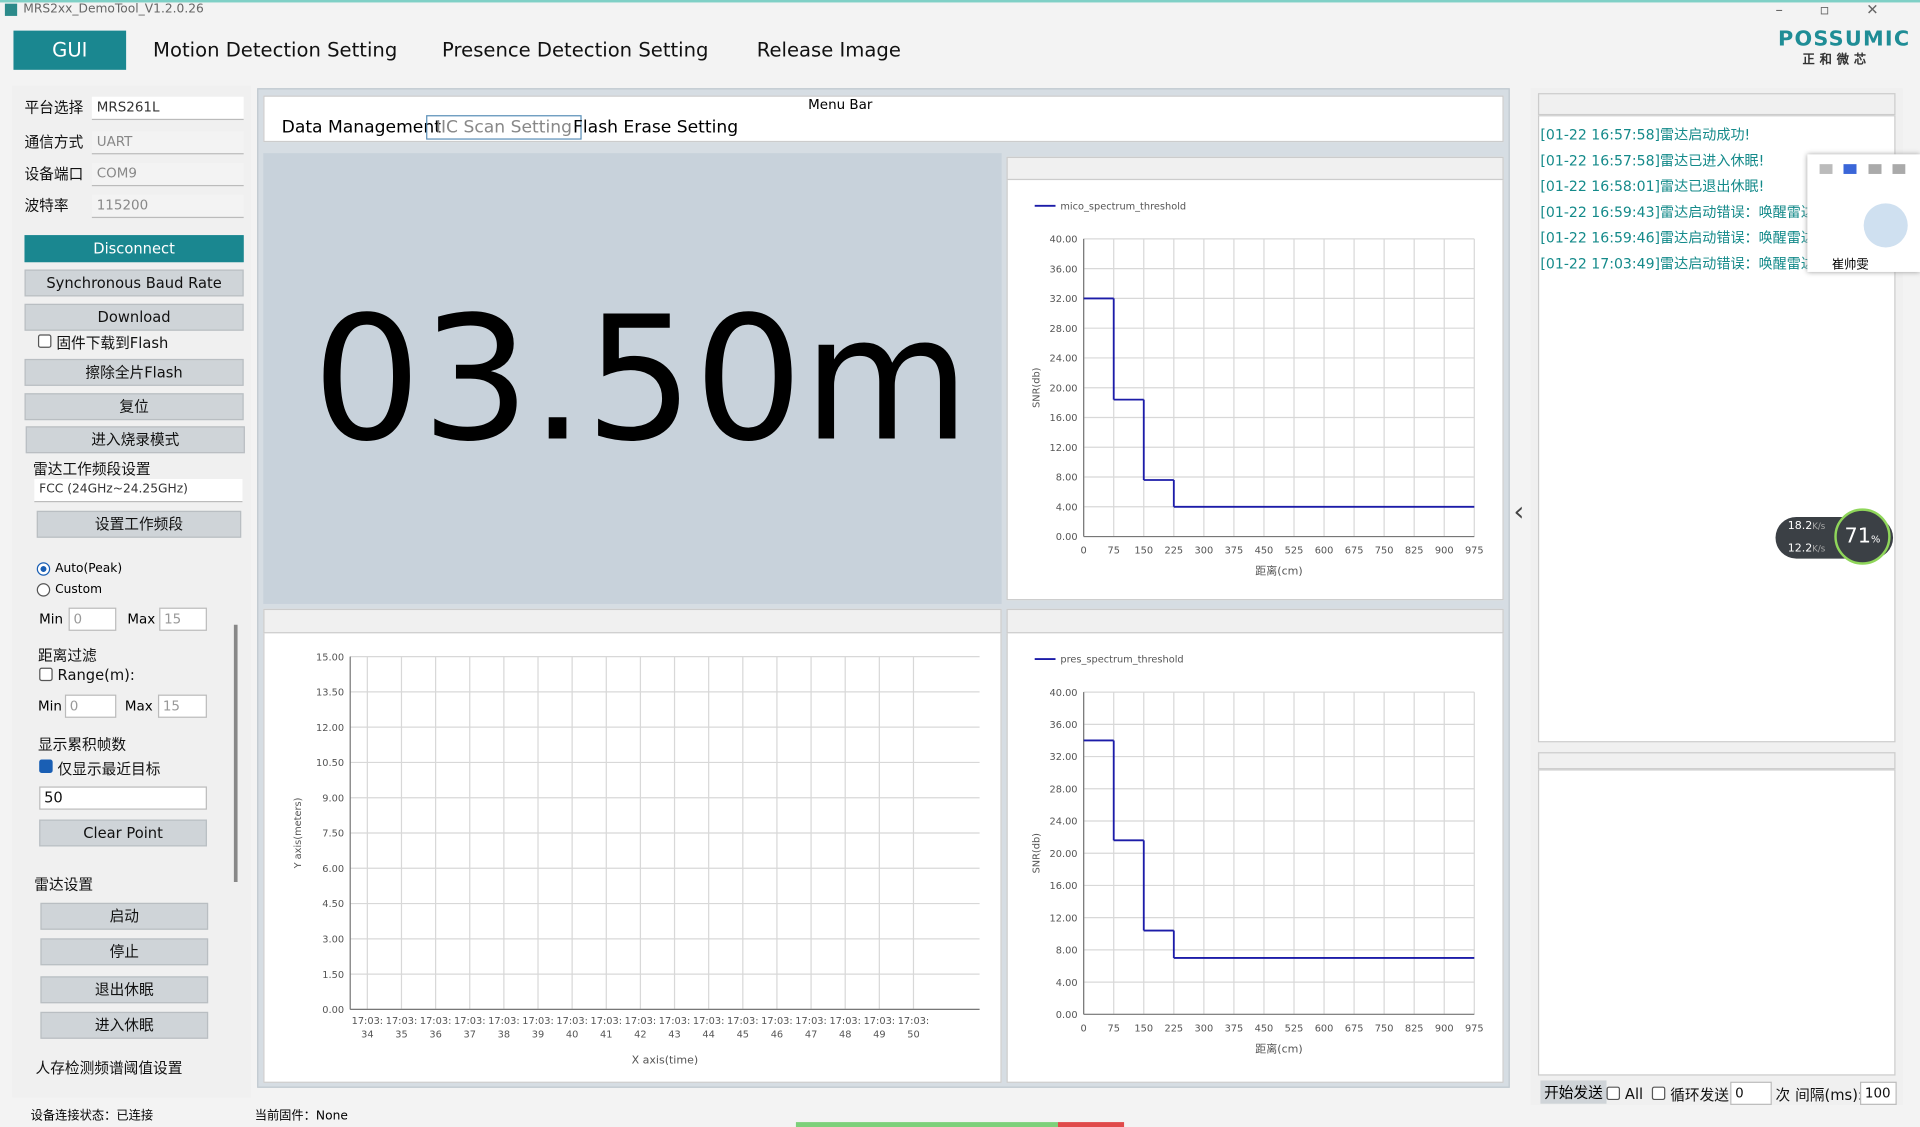 The image size is (1920, 1127). I want to click on button: Synchronous Baud Rate, so click(134, 283).